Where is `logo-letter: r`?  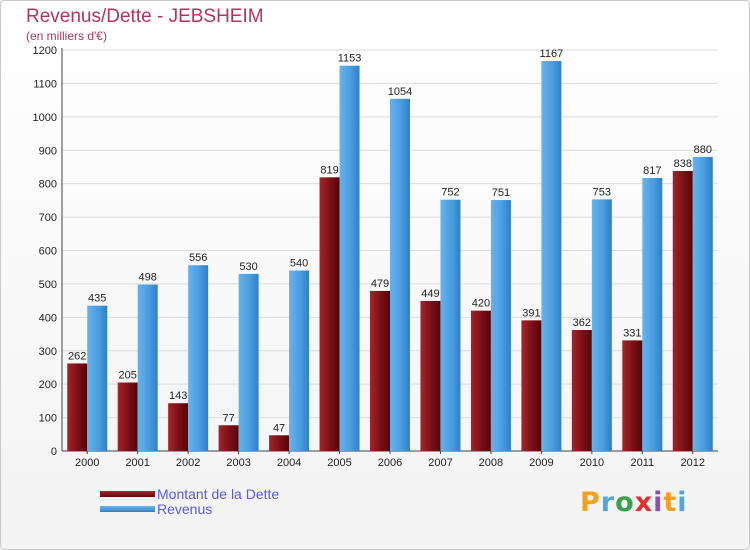 logo-letter: r is located at coordinates (608, 502).